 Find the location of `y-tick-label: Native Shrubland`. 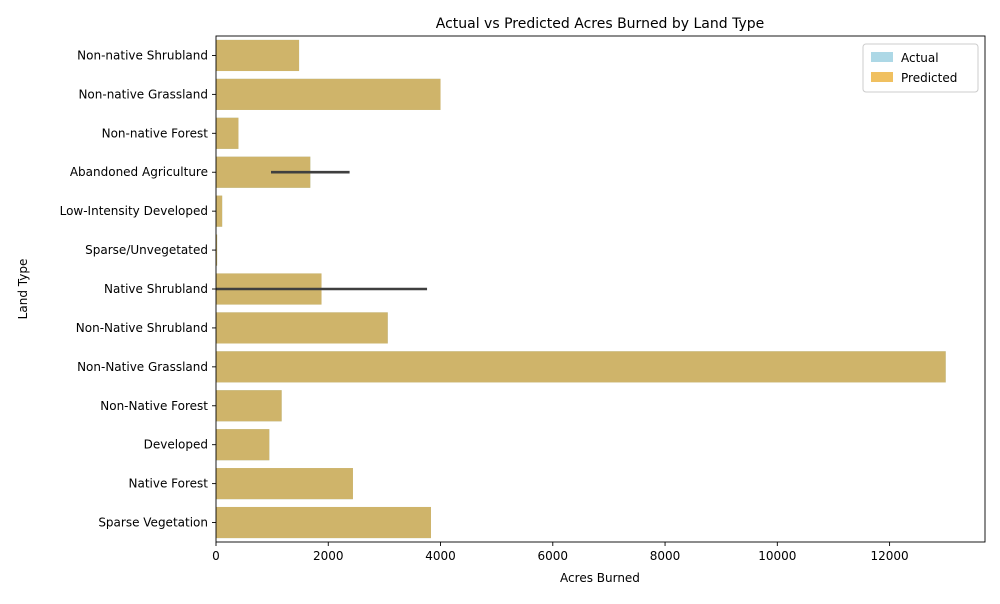

y-tick-label: Native Shrubland is located at coordinates (156, 289).